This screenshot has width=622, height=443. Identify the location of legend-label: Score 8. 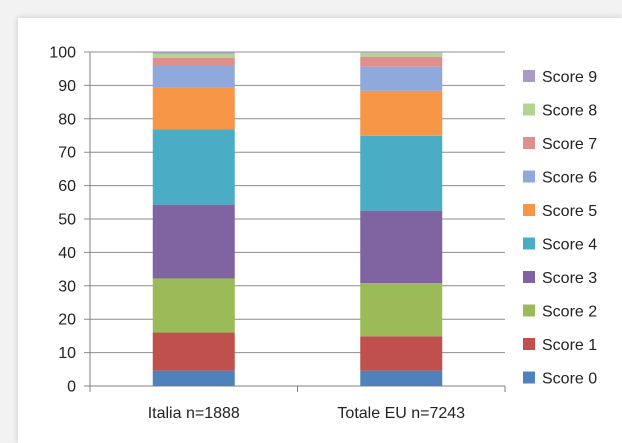
(569, 111).